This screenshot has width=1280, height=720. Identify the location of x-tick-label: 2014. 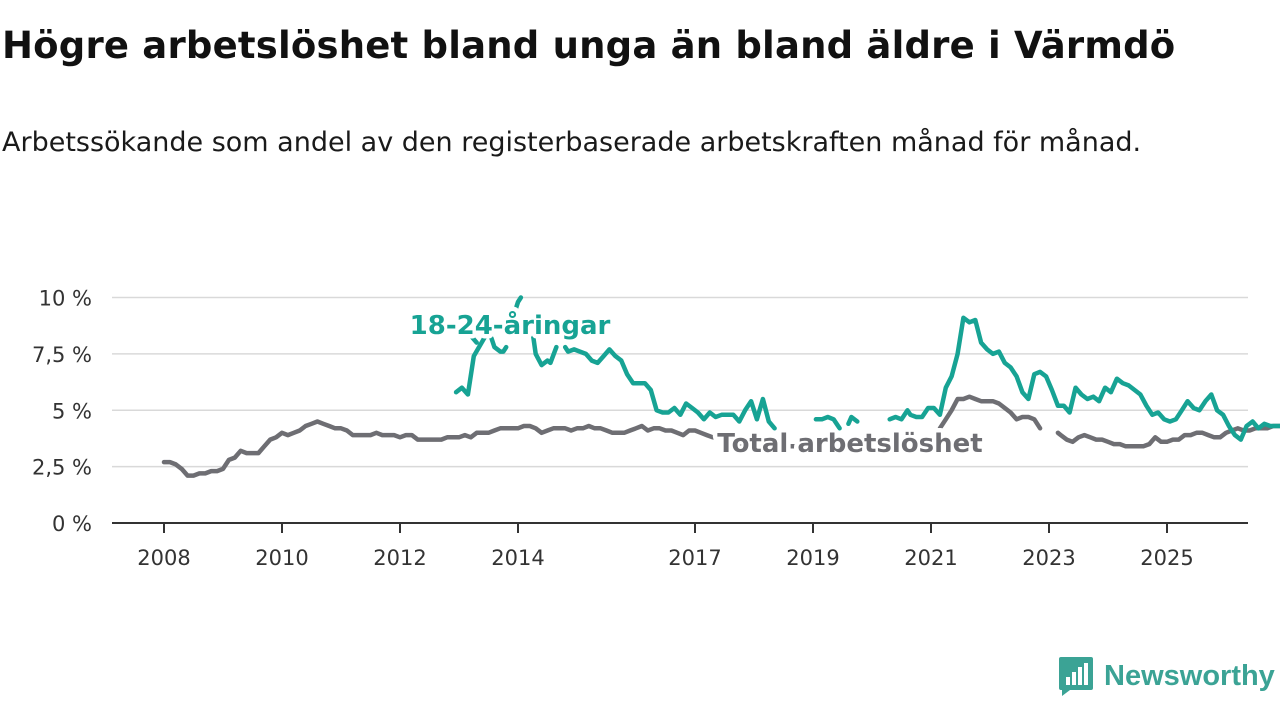
(517, 558).